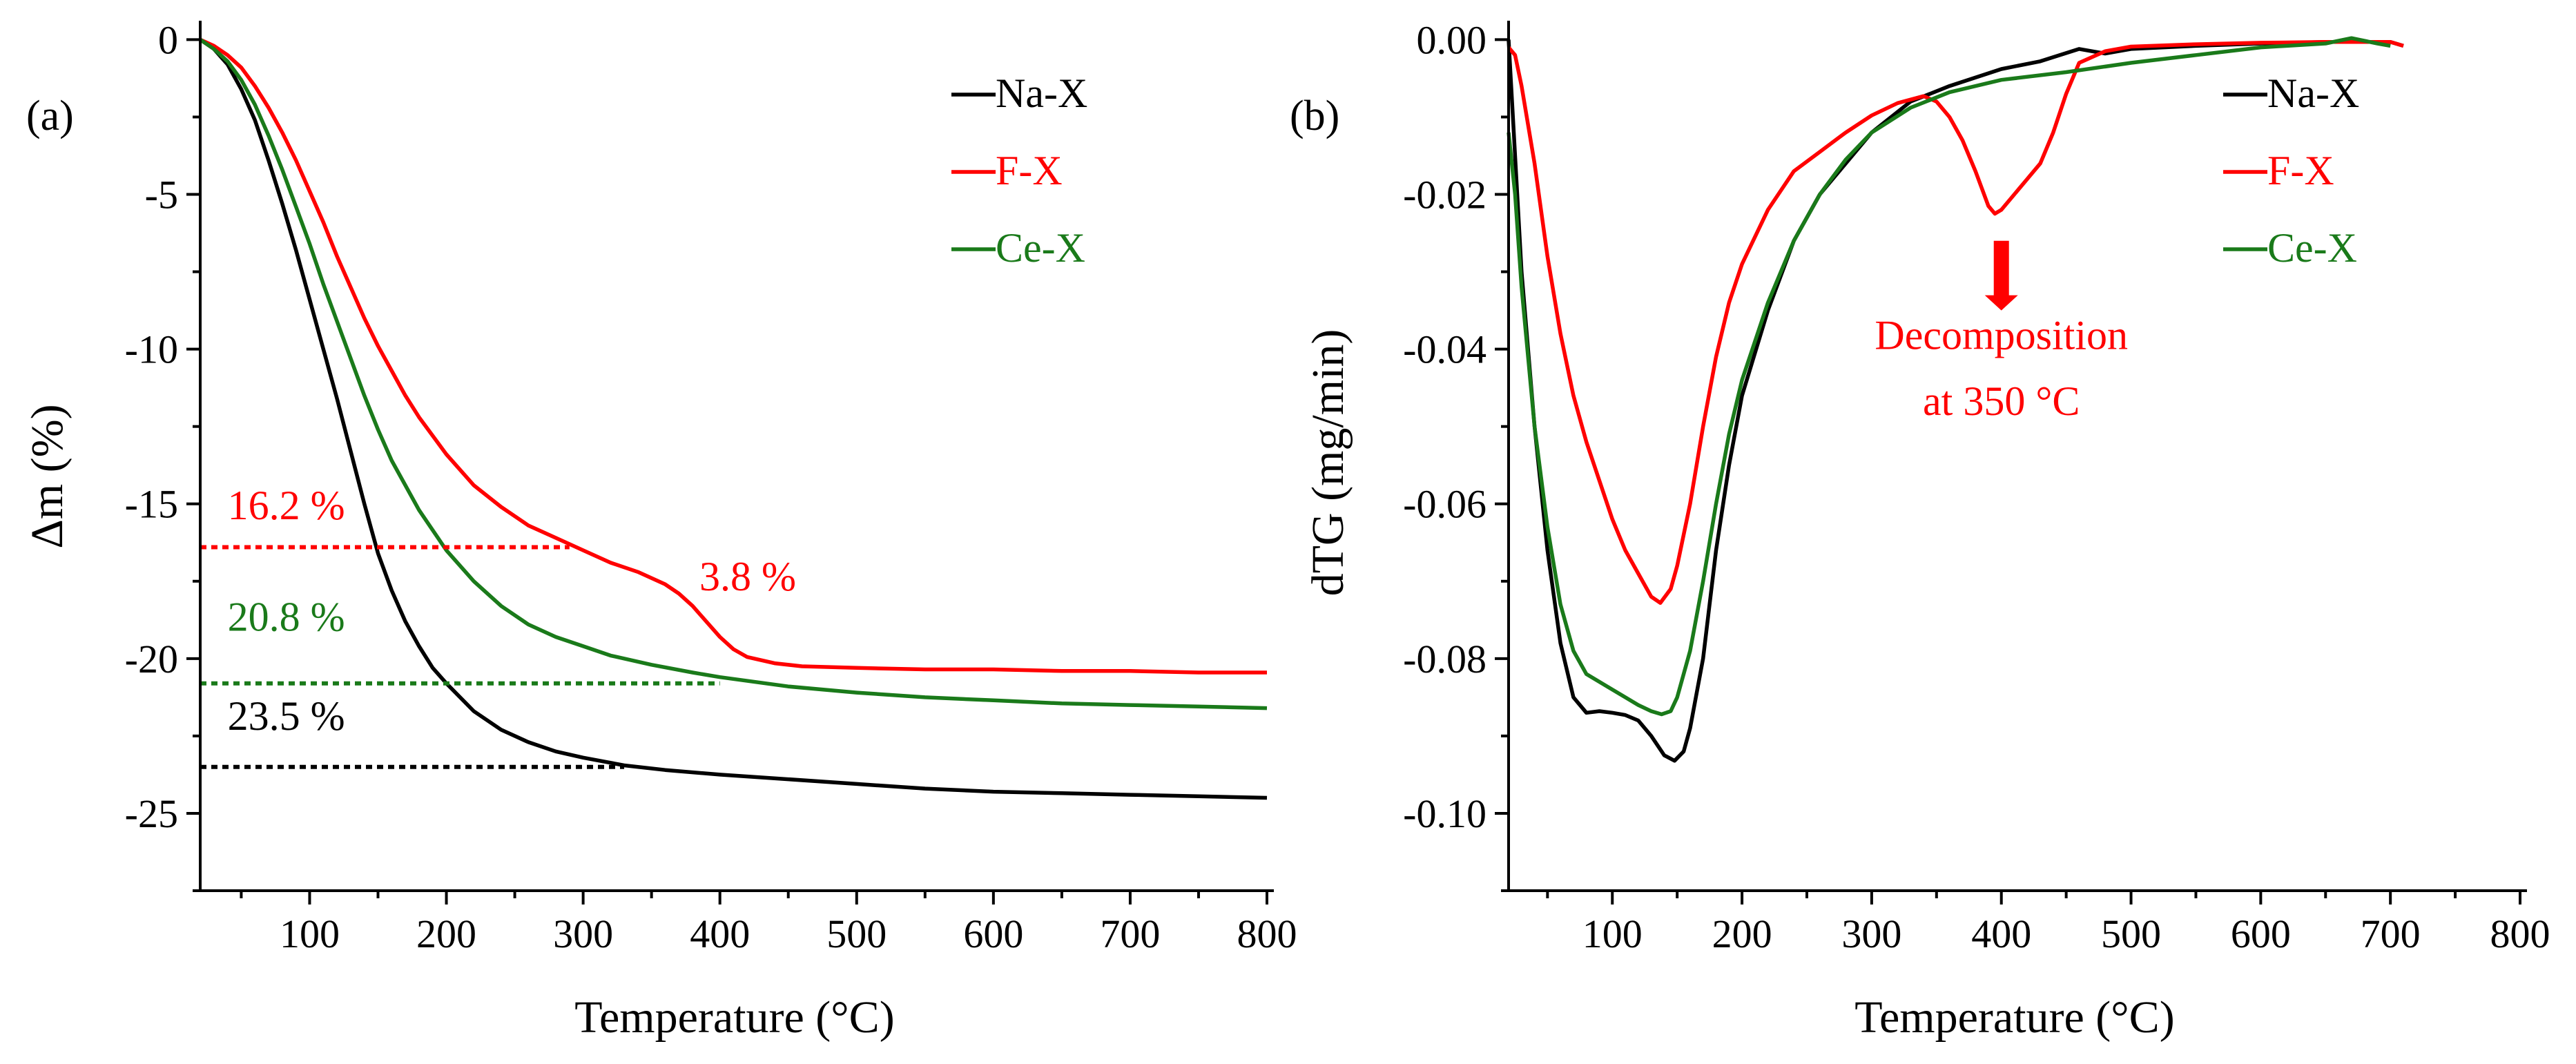 The image size is (2576, 1064). I want to click on panel-a-legend-label-ce-x: Ce-X, so click(1041, 248).